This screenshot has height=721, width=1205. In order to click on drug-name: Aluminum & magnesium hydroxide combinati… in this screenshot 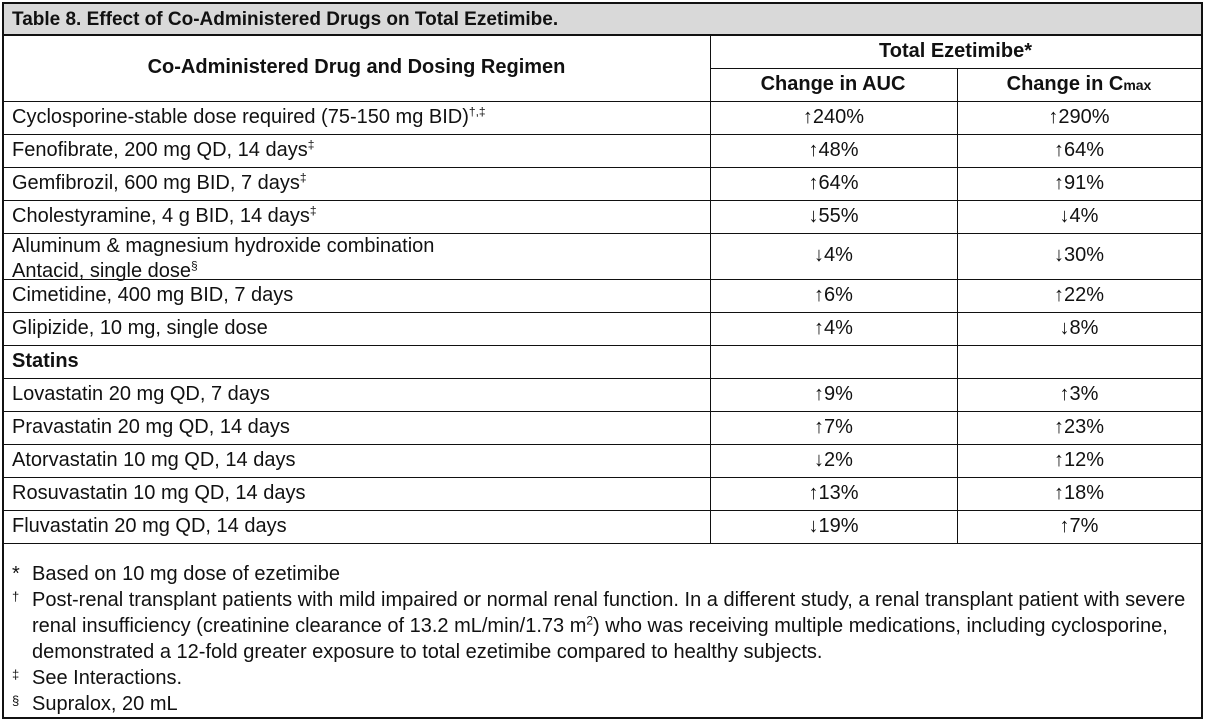, I will do `click(223, 246)`.